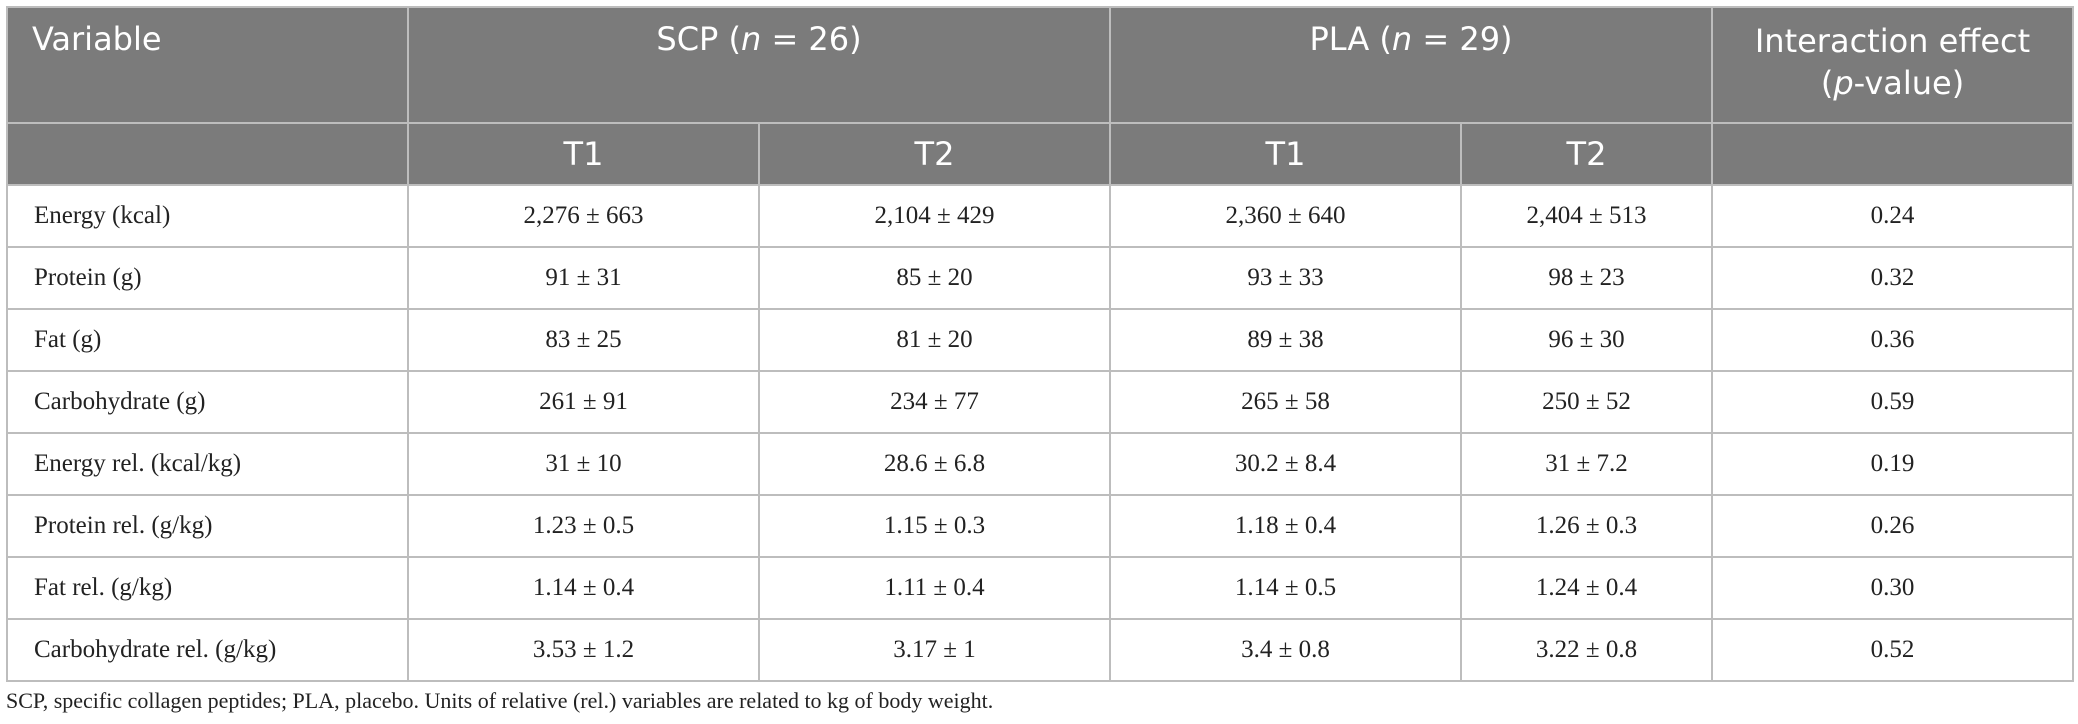 The height and width of the screenshot is (724, 2078). What do you see at coordinates (934, 402) in the screenshot?
I see `cell-scp-t2: 234 ± 77` at bounding box center [934, 402].